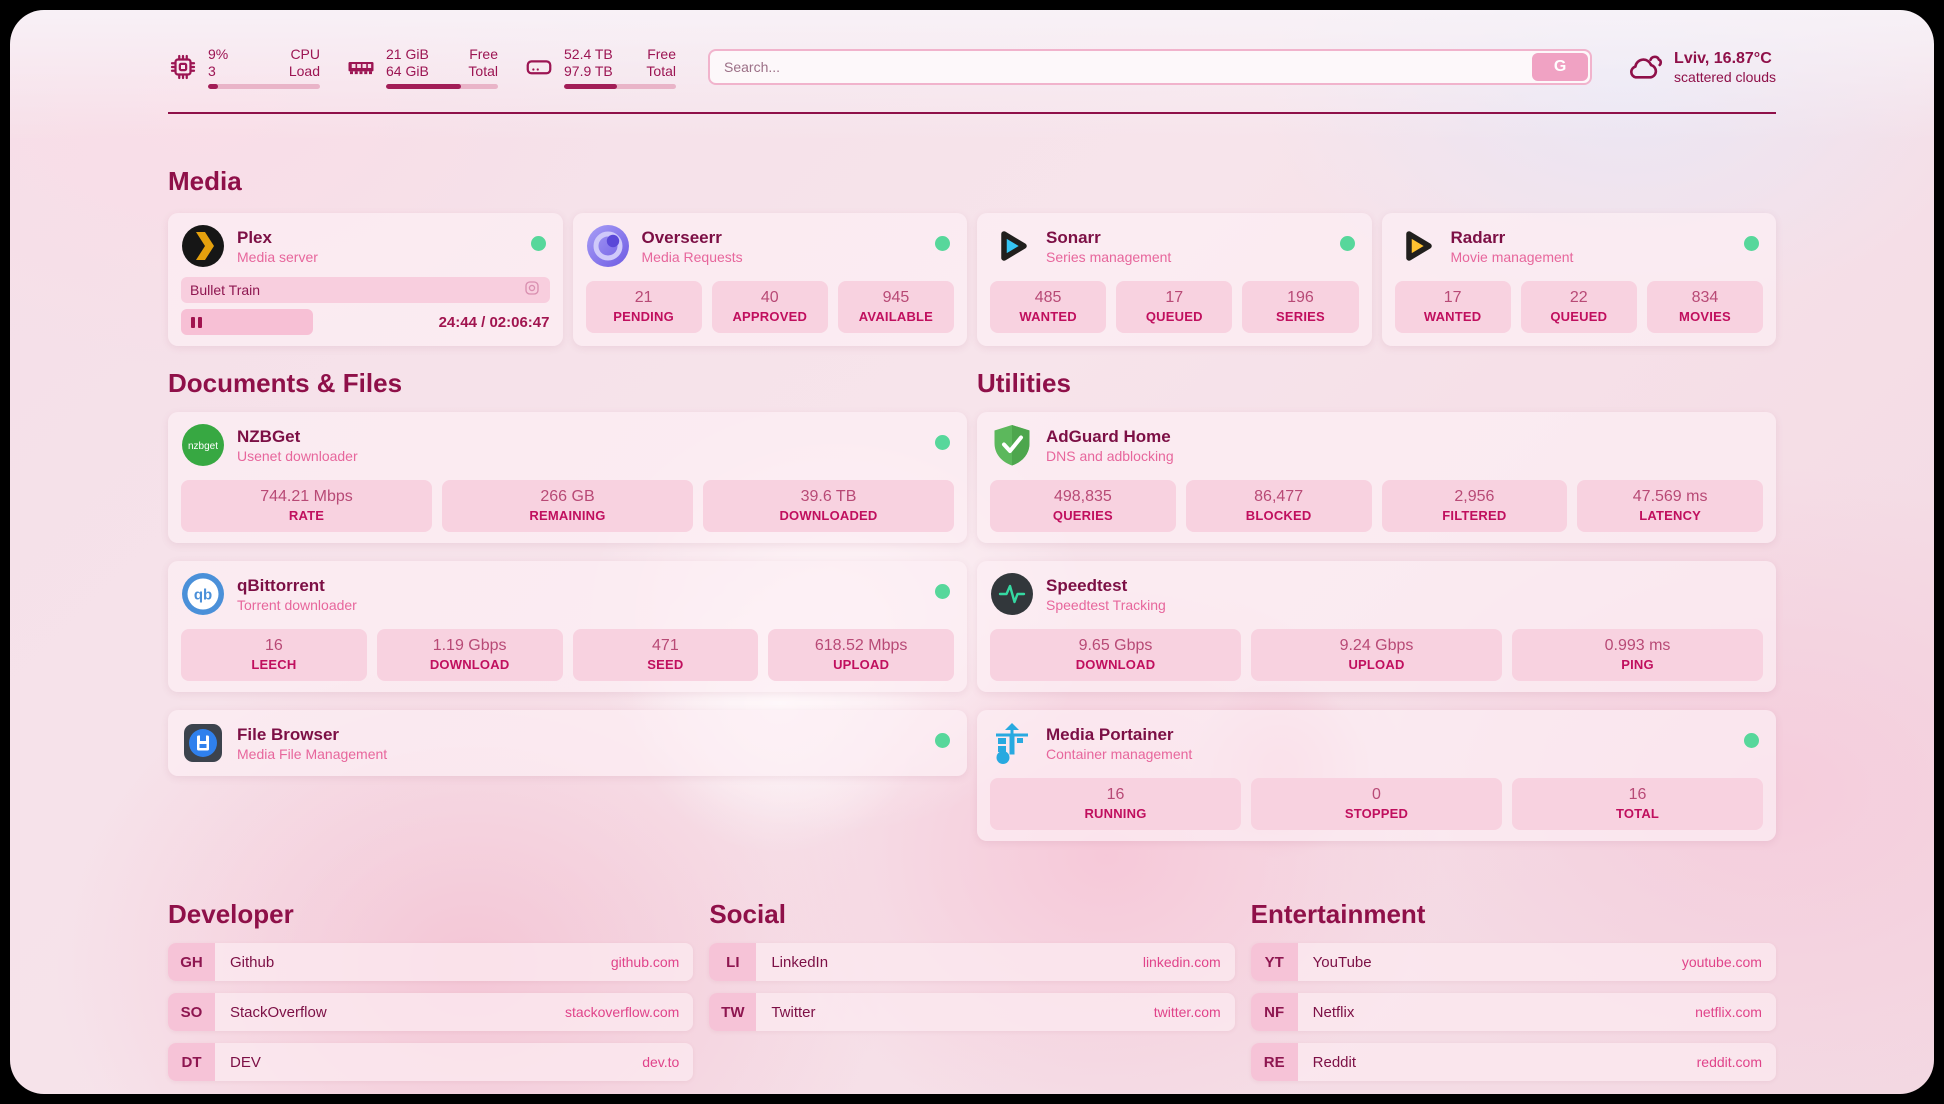  What do you see at coordinates (1122, 67) in the screenshot?
I see `search-input` at bounding box center [1122, 67].